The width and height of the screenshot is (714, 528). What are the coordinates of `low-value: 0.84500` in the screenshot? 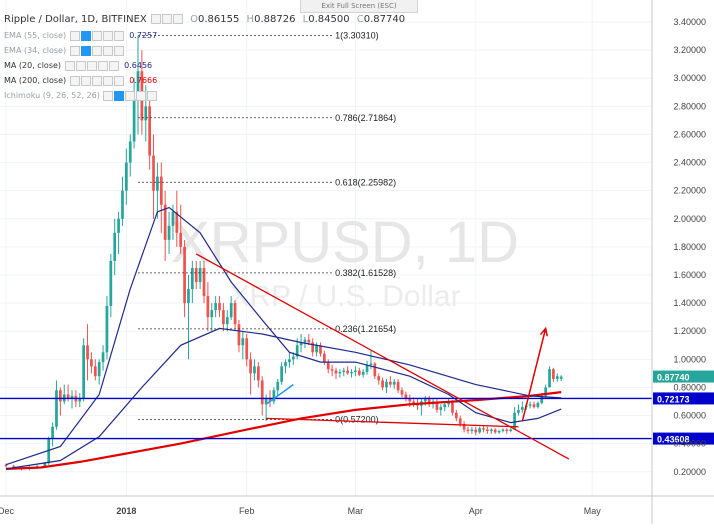 It's located at (329, 19).